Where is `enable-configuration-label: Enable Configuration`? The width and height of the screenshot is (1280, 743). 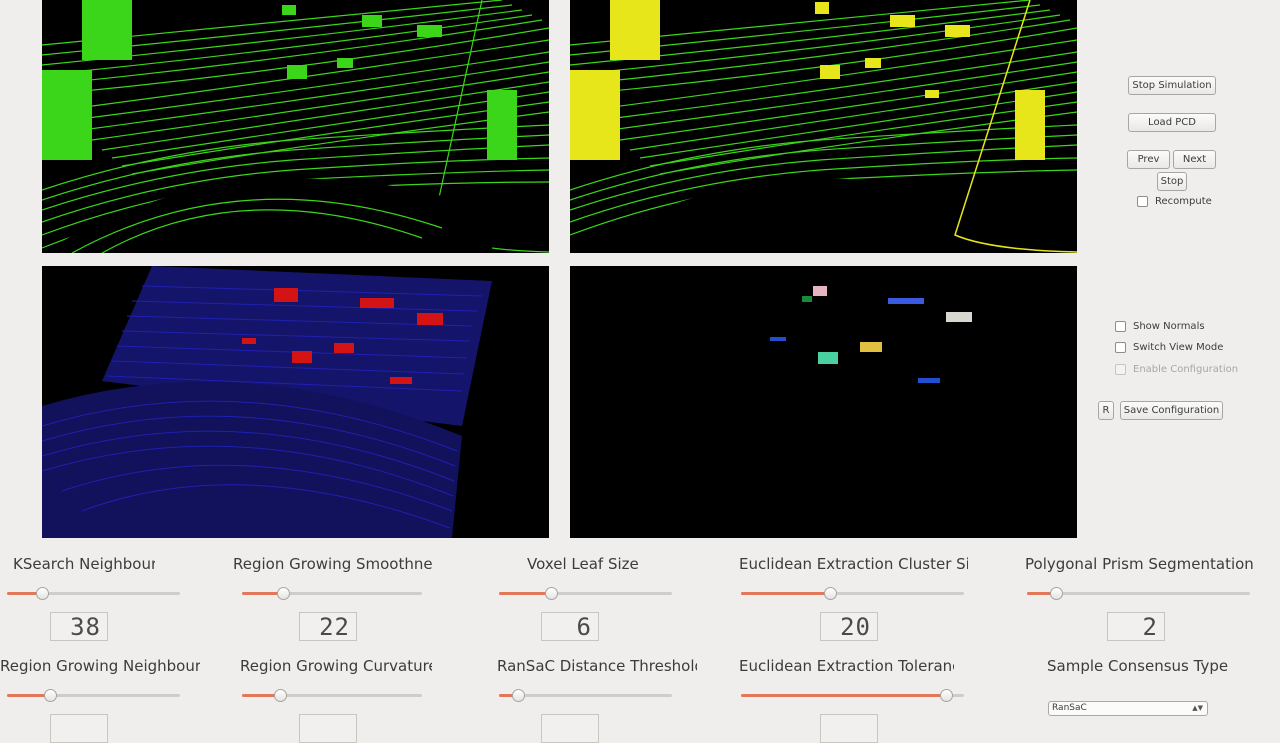 enable-configuration-label: Enable Configuration is located at coordinates (1186, 369).